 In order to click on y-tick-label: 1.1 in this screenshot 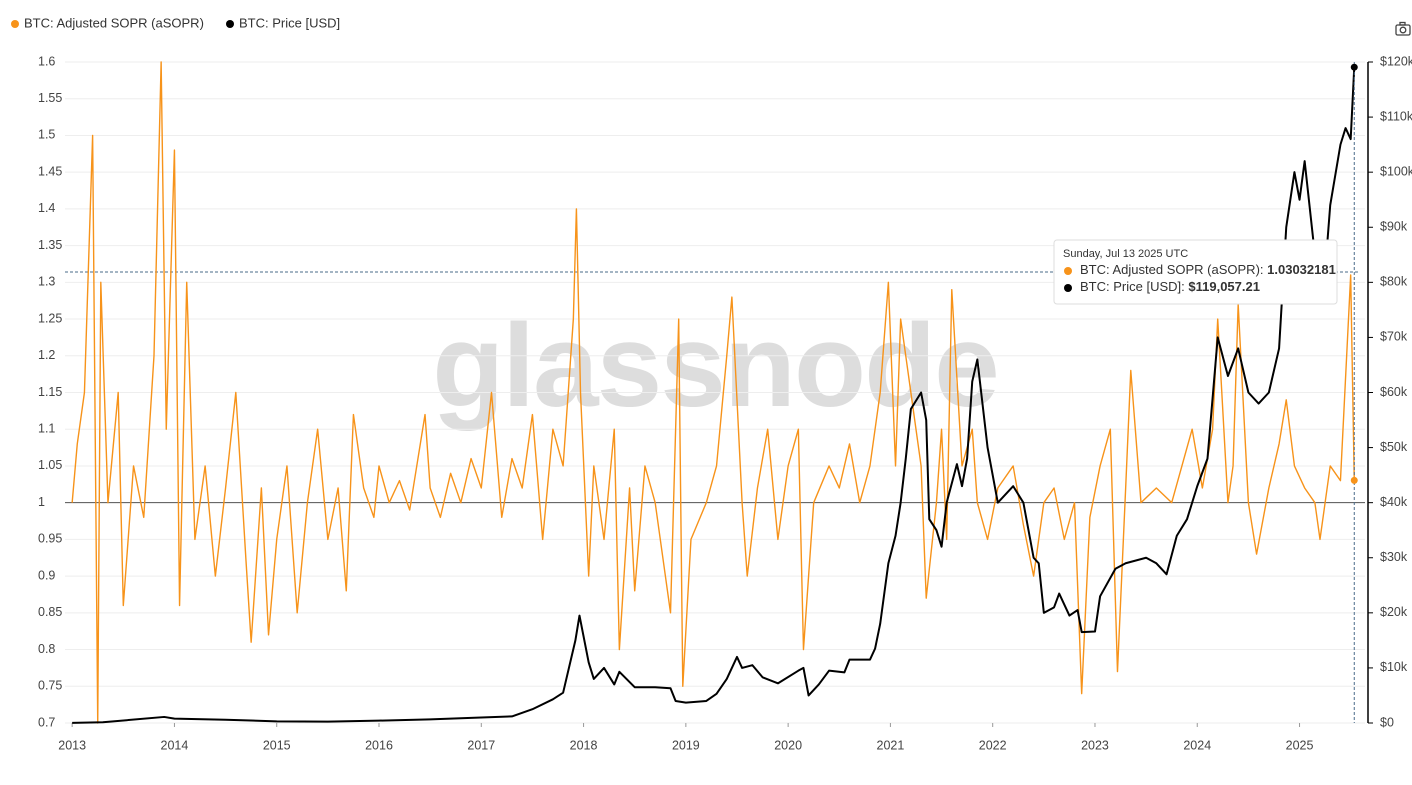, I will do `click(46, 429)`.